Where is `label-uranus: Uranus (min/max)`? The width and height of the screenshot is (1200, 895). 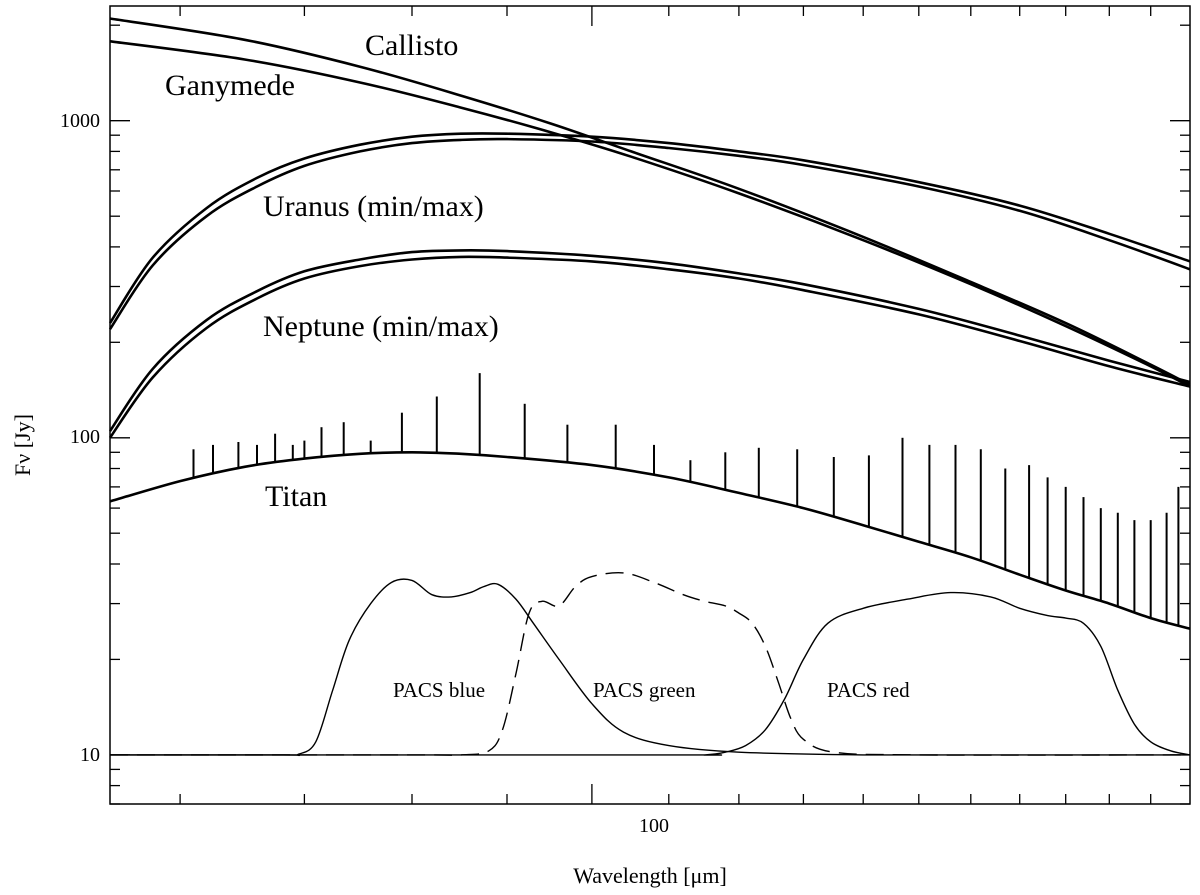 label-uranus: Uranus (min/max) is located at coordinates (373, 206).